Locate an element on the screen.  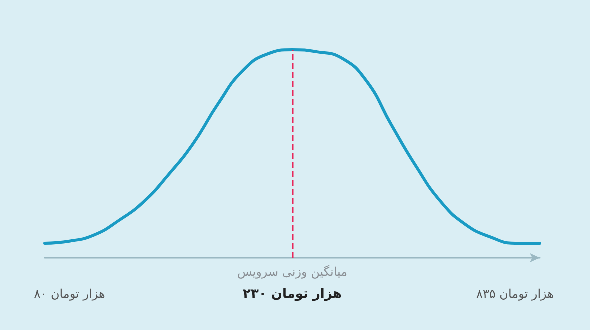
ref-line-label: میانگین وزنی سرویس is located at coordinates (292, 272).